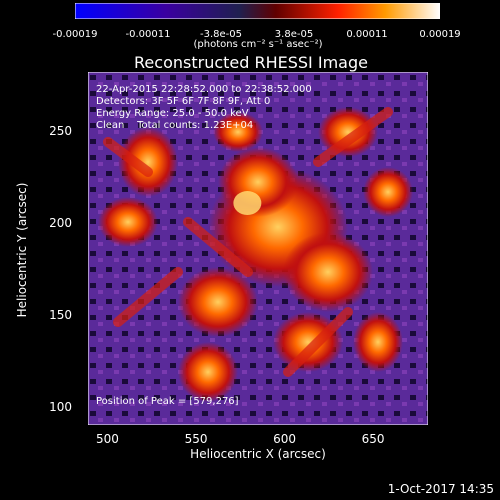 This screenshot has height=500, width=500. What do you see at coordinates (258, 44) in the screenshot?
I see `colorbar-units: (photons cm⁻² s⁻¹ asec⁻²)` at bounding box center [258, 44].